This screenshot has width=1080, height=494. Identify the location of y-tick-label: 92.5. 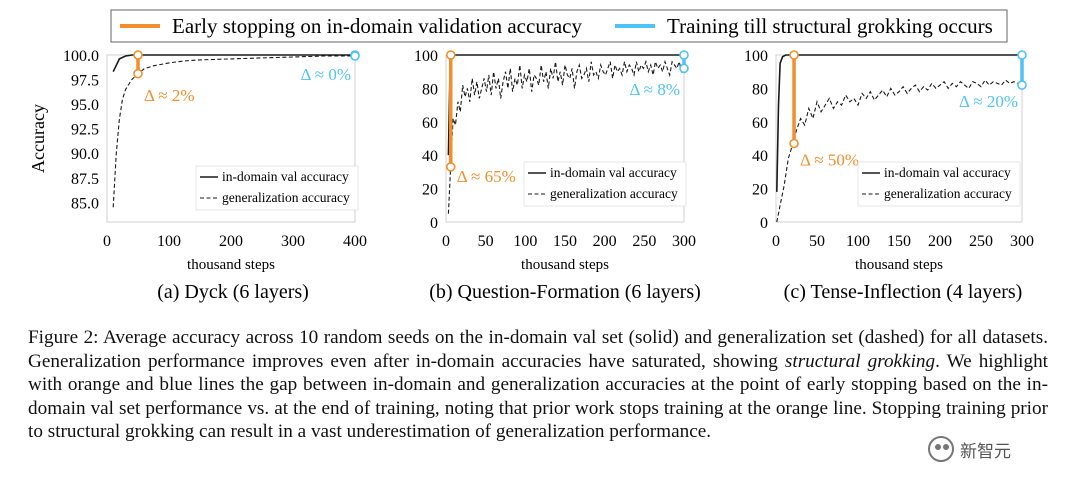
(85, 130).